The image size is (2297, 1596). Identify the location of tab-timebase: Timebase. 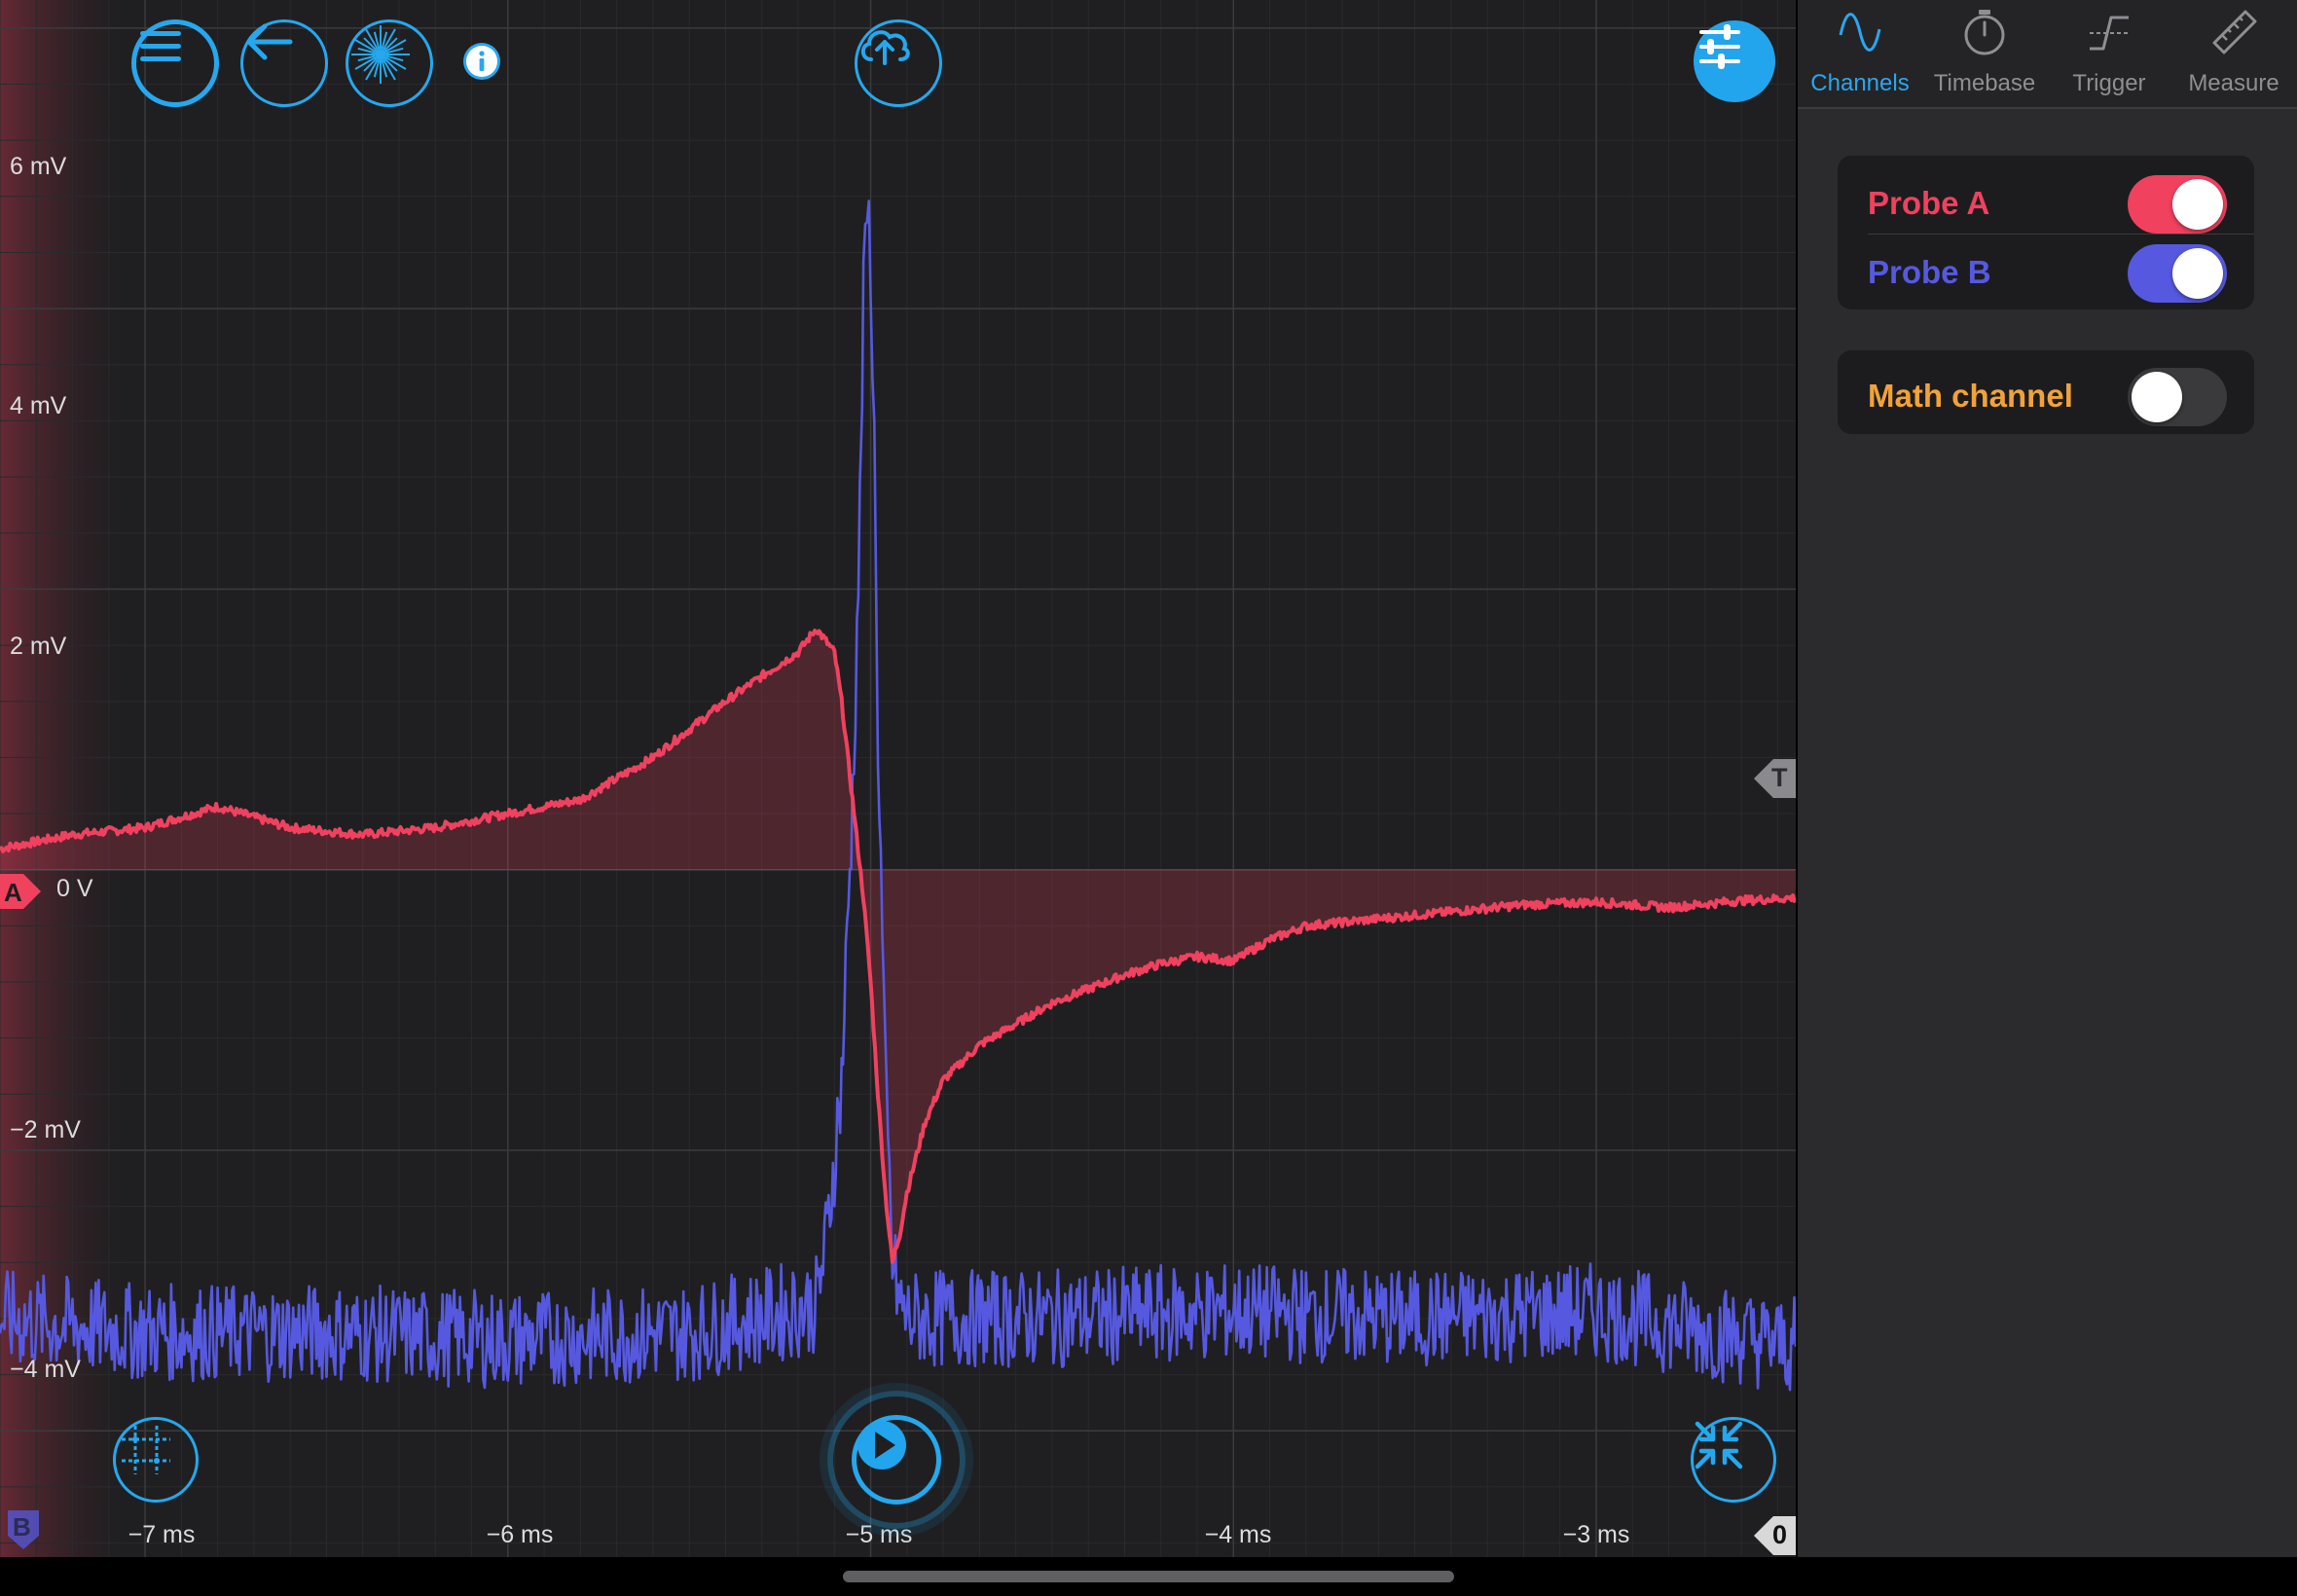
(1984, 53).